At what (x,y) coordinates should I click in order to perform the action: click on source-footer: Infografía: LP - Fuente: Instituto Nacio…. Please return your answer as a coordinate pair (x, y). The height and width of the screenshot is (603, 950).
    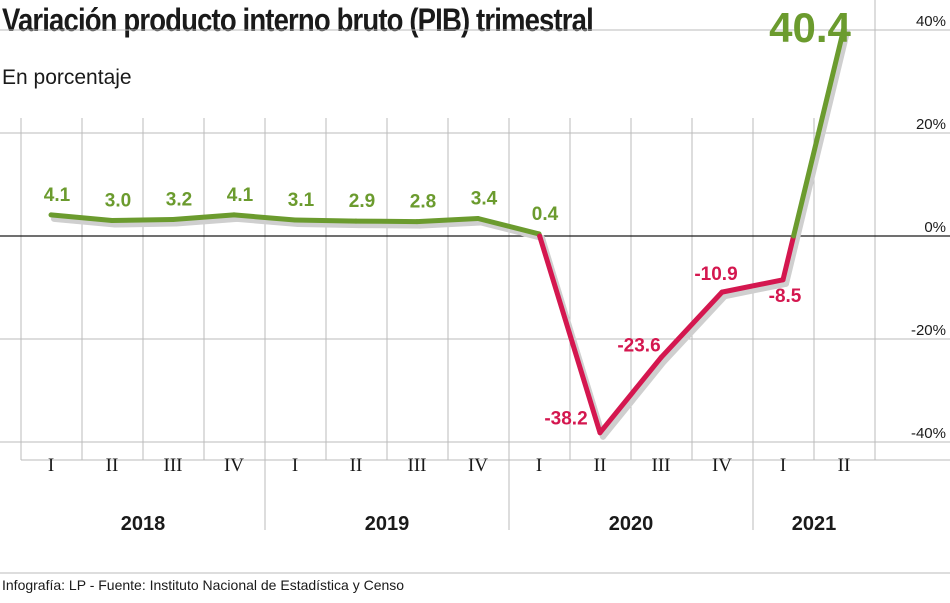
    Looking at the image, I should click on (203, 585).